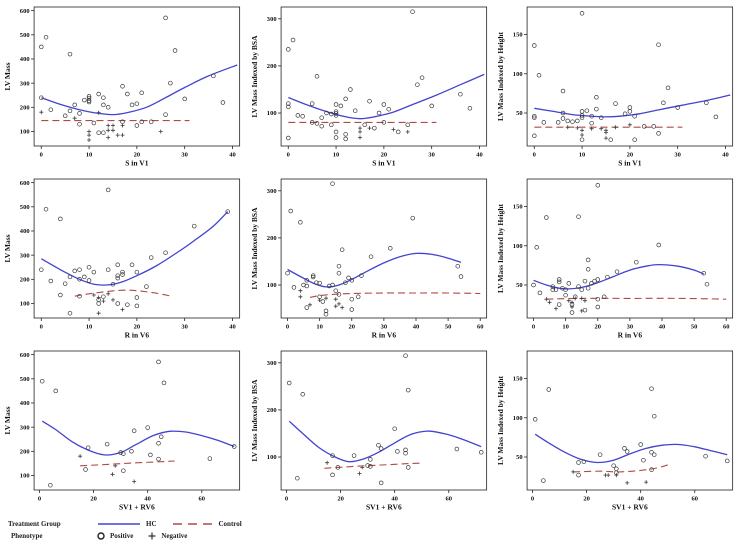  Describe the element at coordinates (122, 536) in the screenshot. I see `legend-positive-label: Positive` at that location.